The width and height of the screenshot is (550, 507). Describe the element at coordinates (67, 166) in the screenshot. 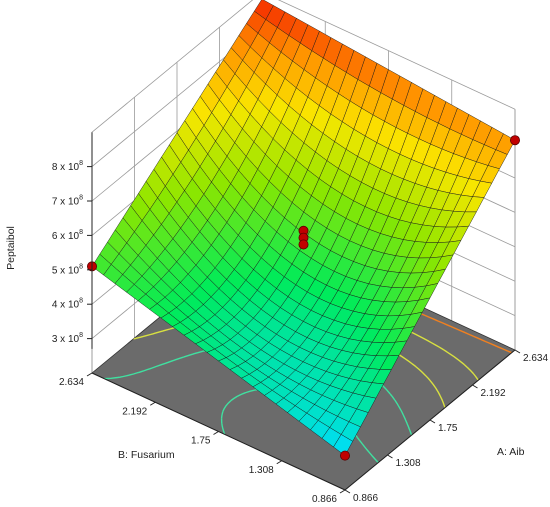

I see `z-tick-label: 8 x 10⁸` at that location.